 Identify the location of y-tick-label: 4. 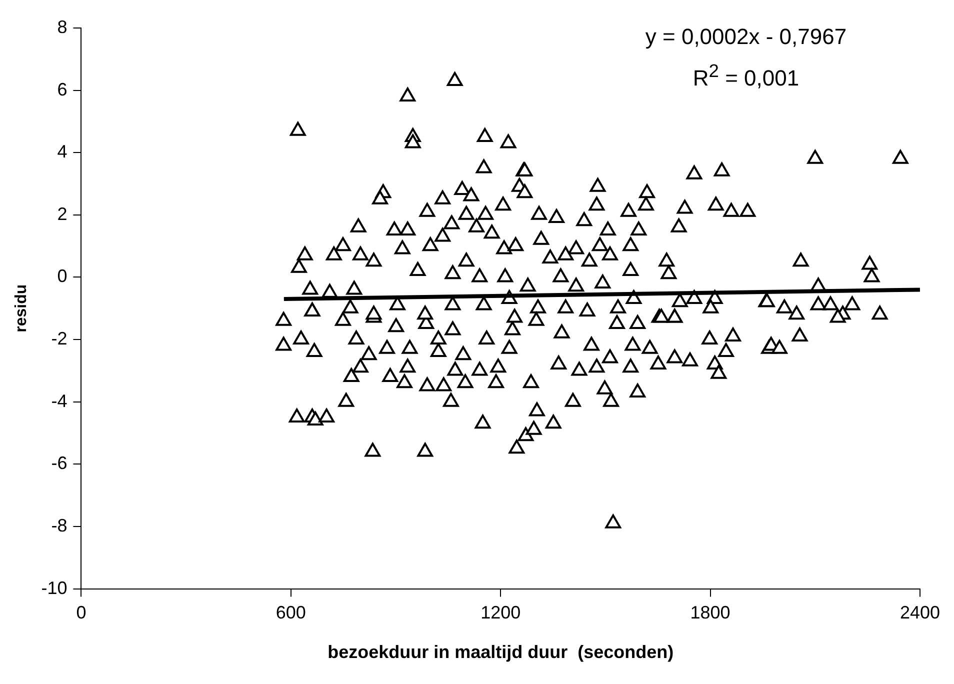
(62, 152).